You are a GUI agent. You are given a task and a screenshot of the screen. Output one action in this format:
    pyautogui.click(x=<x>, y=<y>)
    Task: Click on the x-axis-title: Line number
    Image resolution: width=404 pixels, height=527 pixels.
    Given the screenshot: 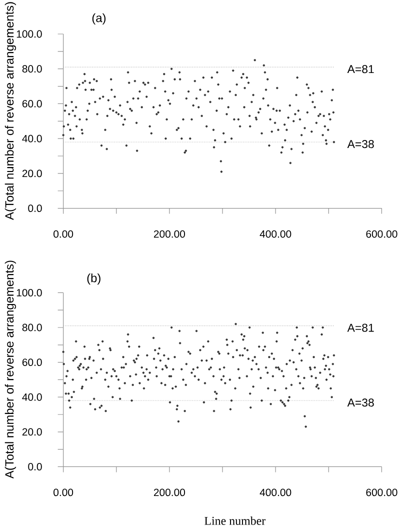 What is the action you would take?
    pyautogui.click(x=235, y=520)
    